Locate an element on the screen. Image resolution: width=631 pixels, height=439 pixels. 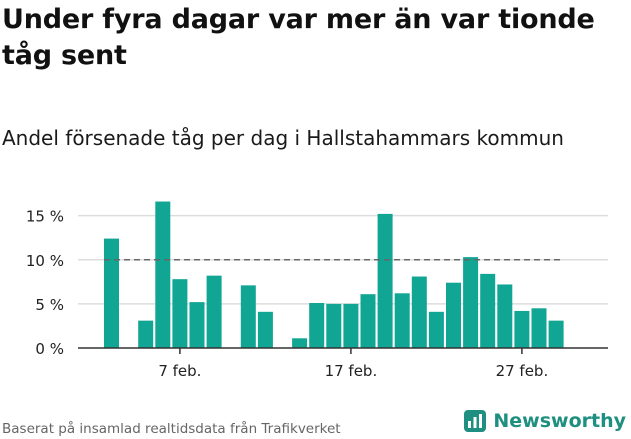
brand-logo: Newsworthy is located at coordinates (544, 421).